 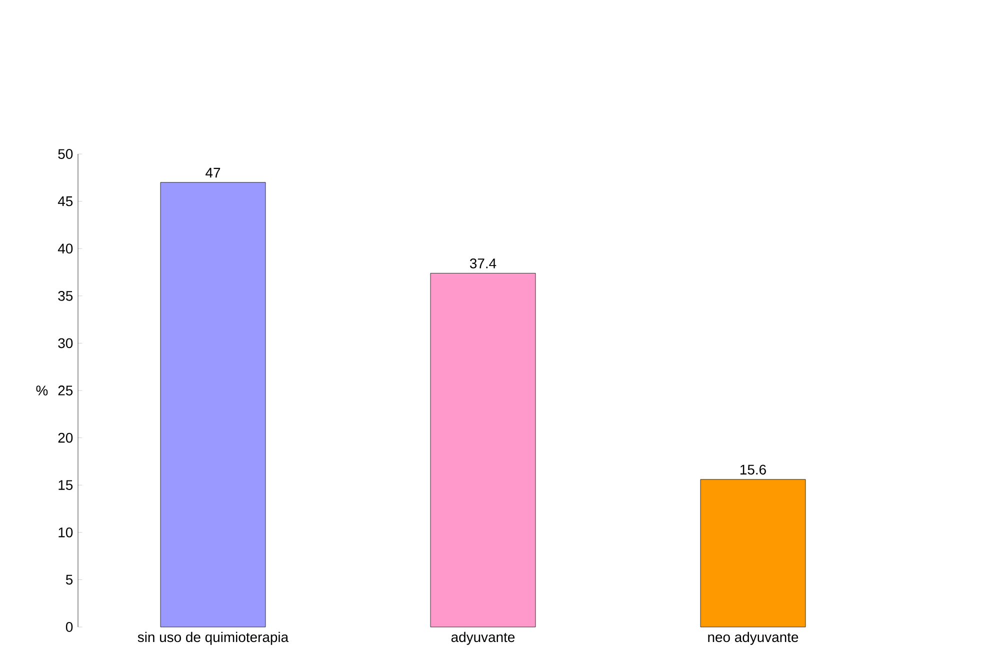 I want to click on y-tick-label: 20, so click(x=65, y=437).